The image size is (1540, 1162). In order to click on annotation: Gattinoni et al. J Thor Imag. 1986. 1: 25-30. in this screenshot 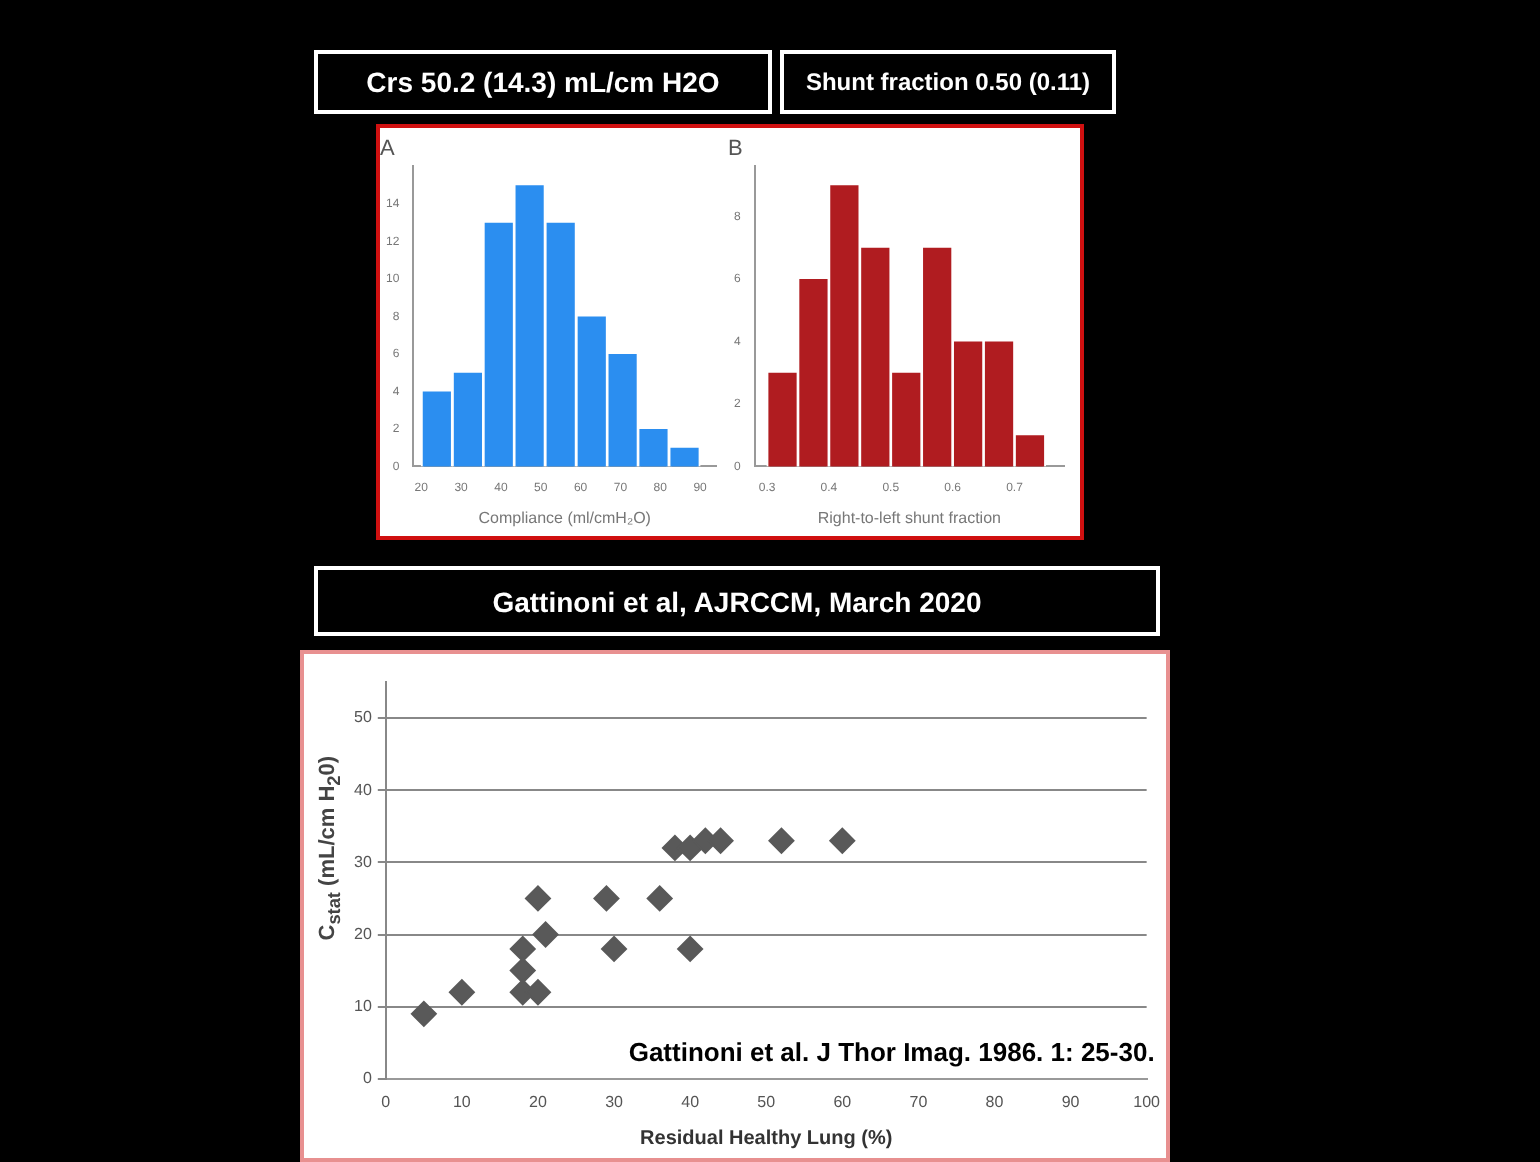, I will do `click(891, 1051)`.